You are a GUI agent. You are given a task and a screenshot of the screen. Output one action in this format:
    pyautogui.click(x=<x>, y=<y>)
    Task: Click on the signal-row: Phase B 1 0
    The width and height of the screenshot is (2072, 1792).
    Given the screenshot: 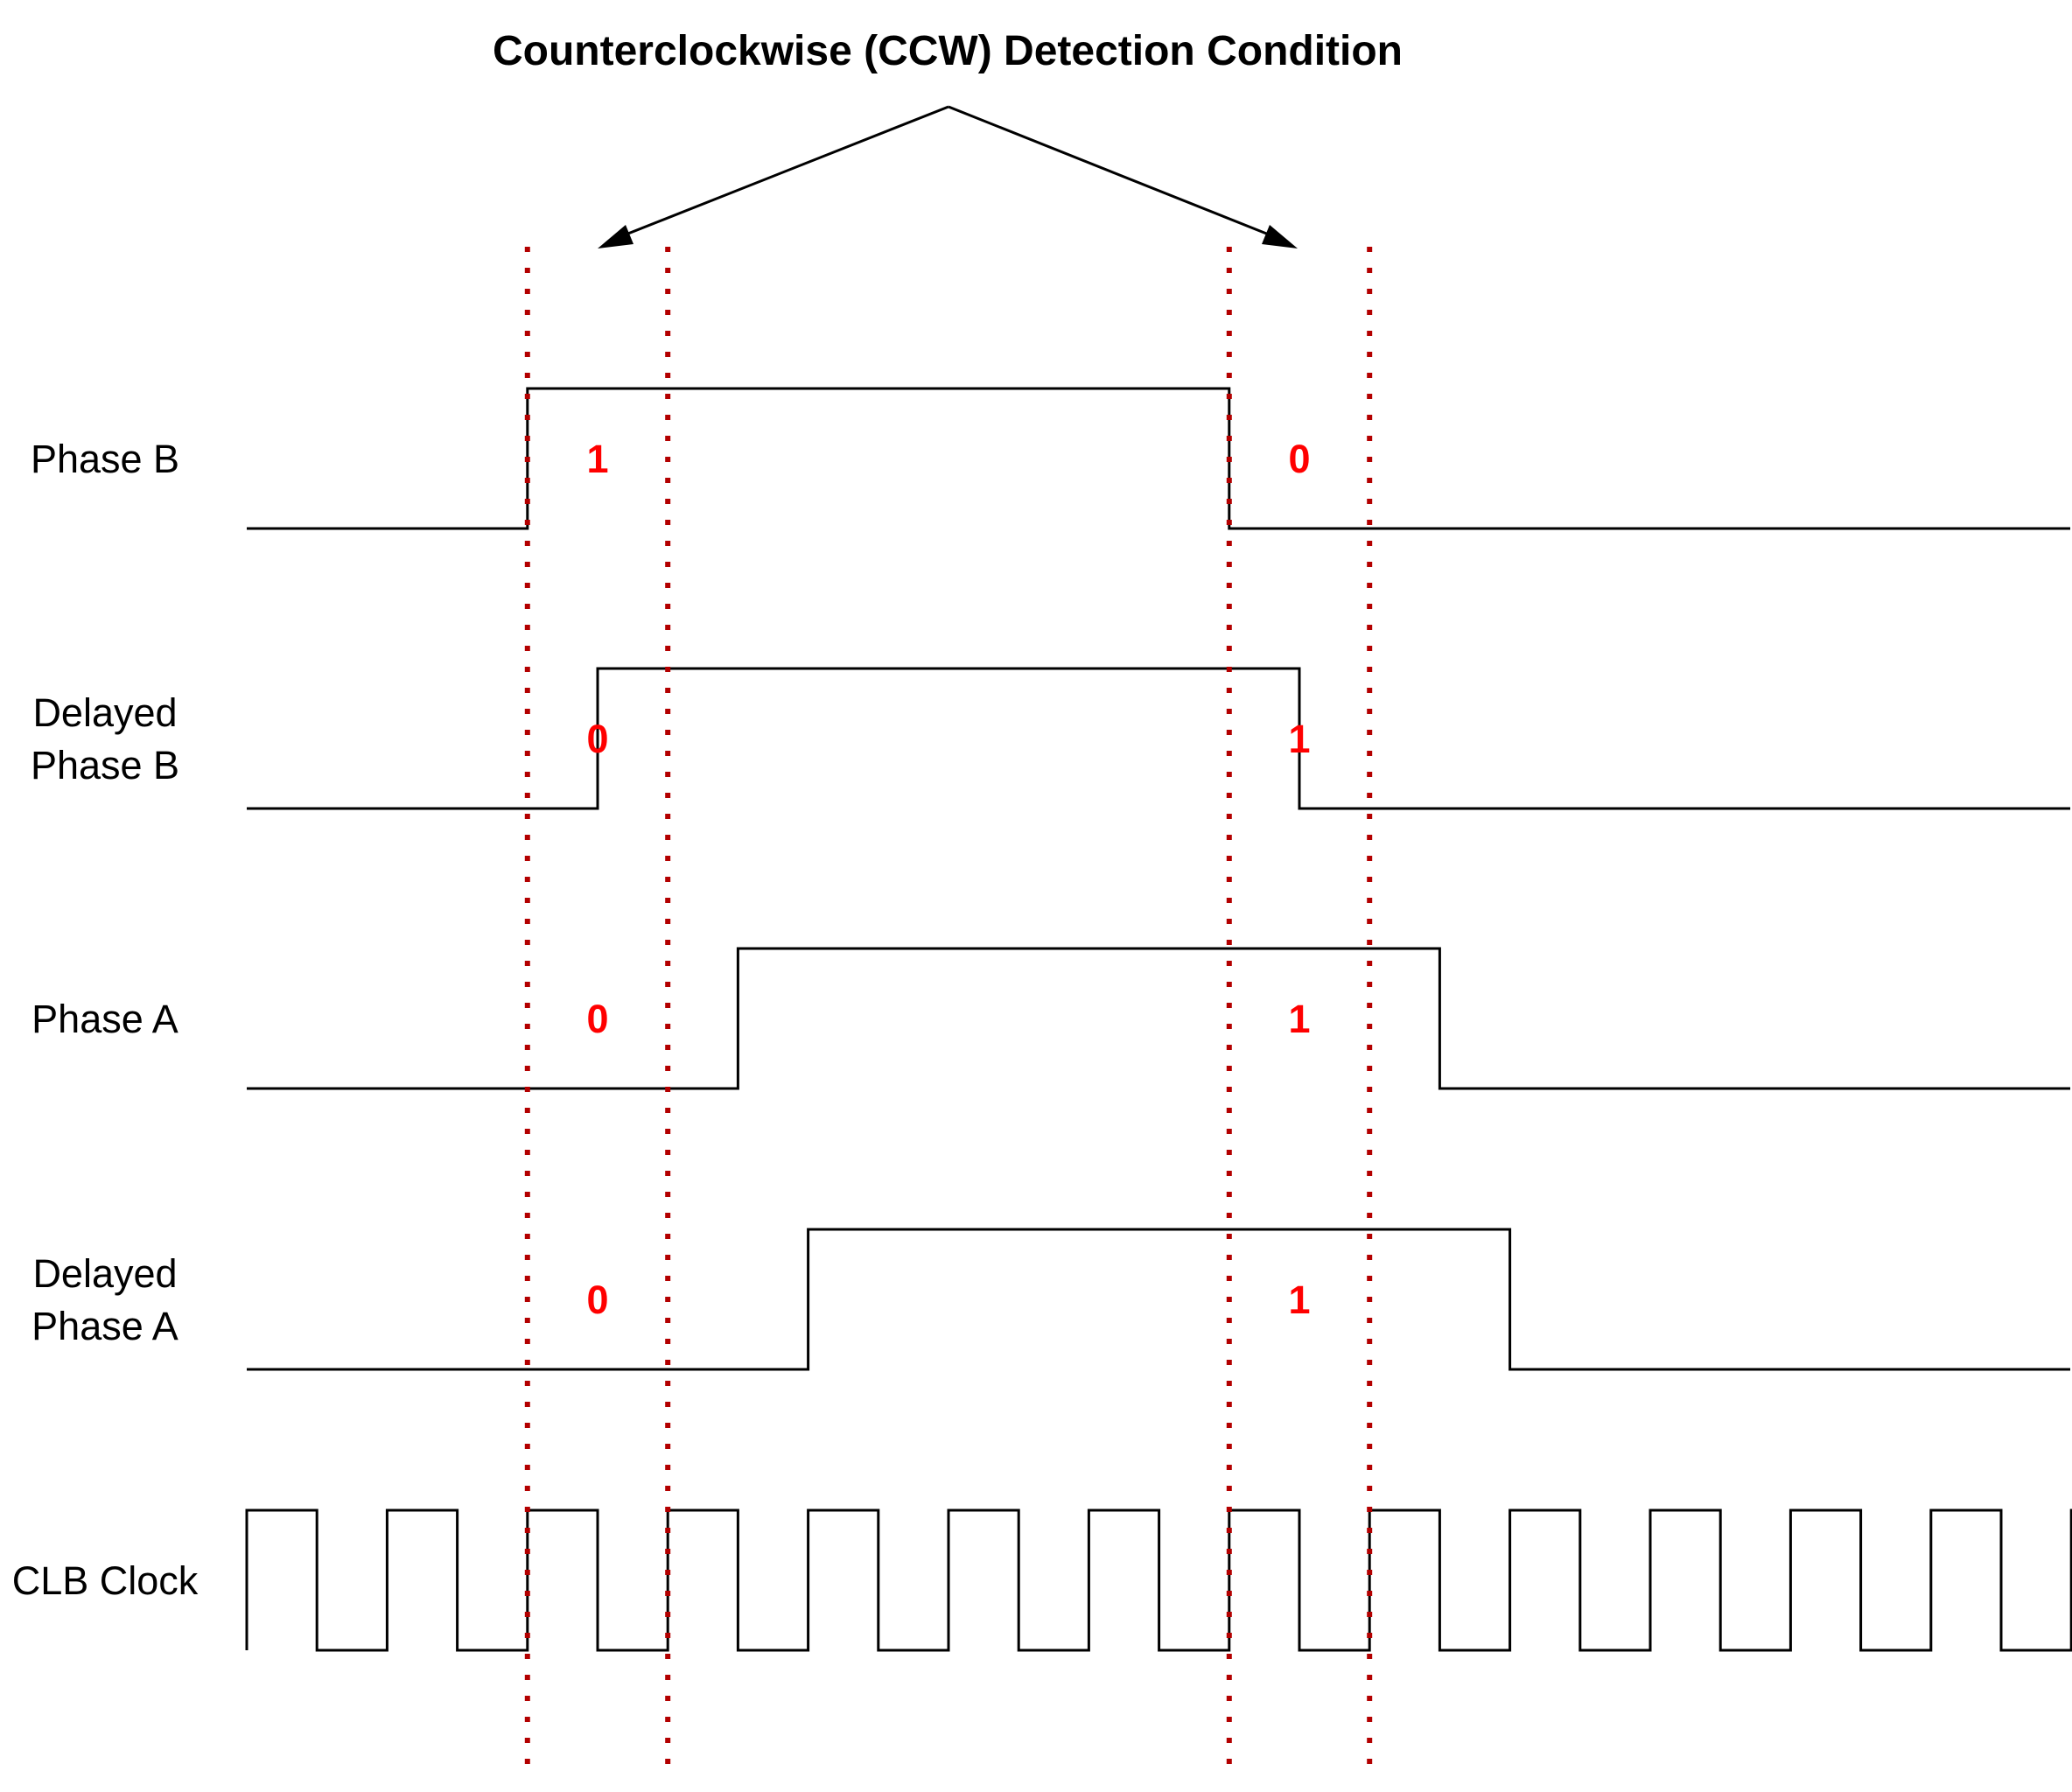 What is the action you would take?
    pyautogui.click(x=1050, y=458)
    